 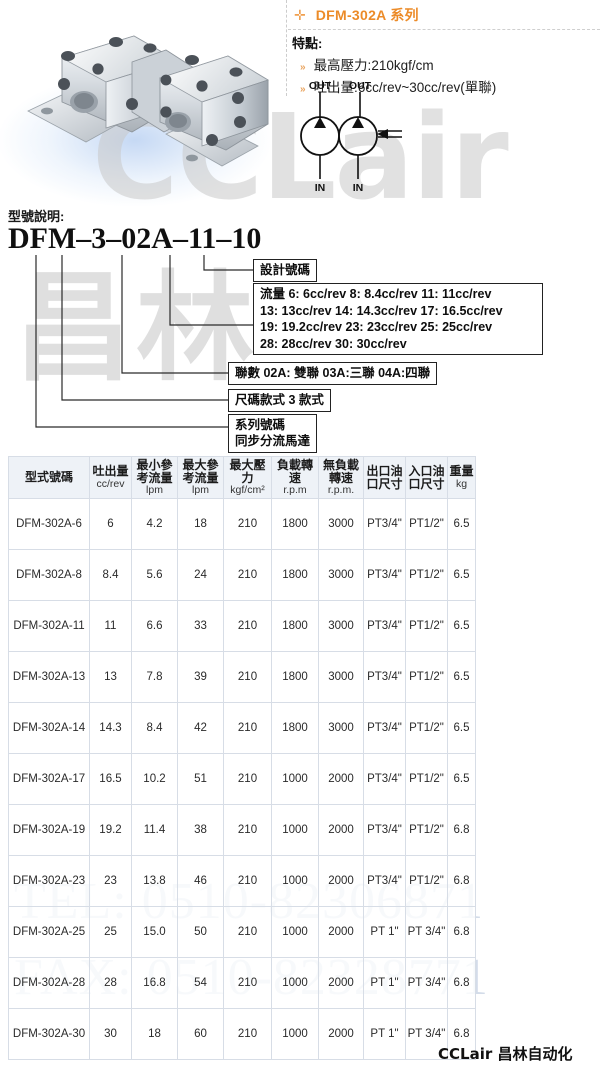 What do you see at coordinates (461, 477) in the screenshot?
I see `th-weight: 重量 kg` at bounding box center [461, 477].